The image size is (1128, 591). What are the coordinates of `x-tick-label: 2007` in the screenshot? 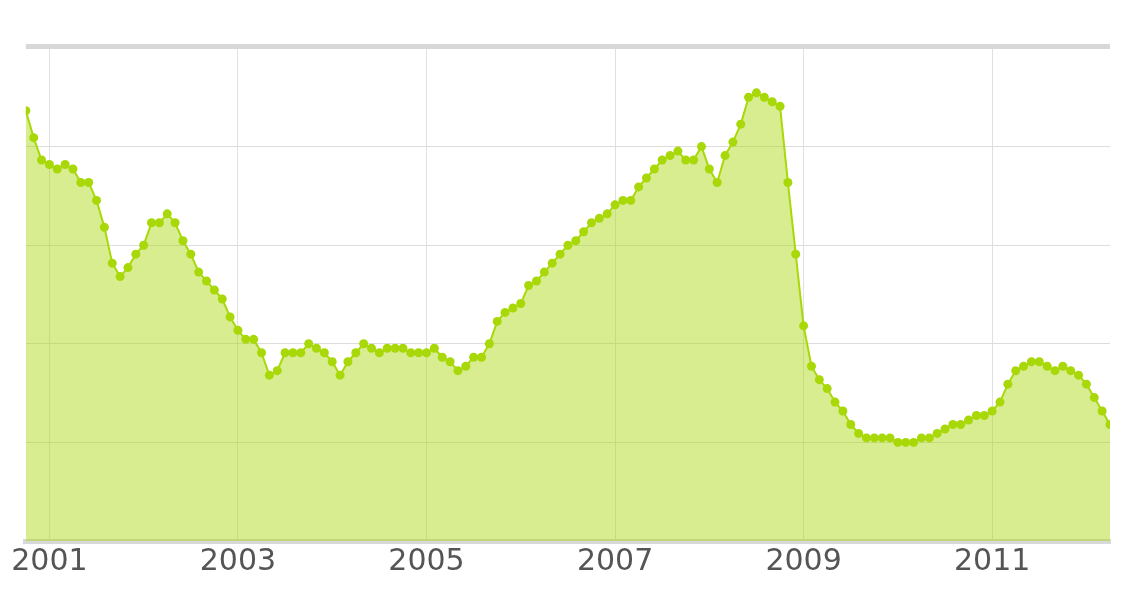 It's located at (615, 559).